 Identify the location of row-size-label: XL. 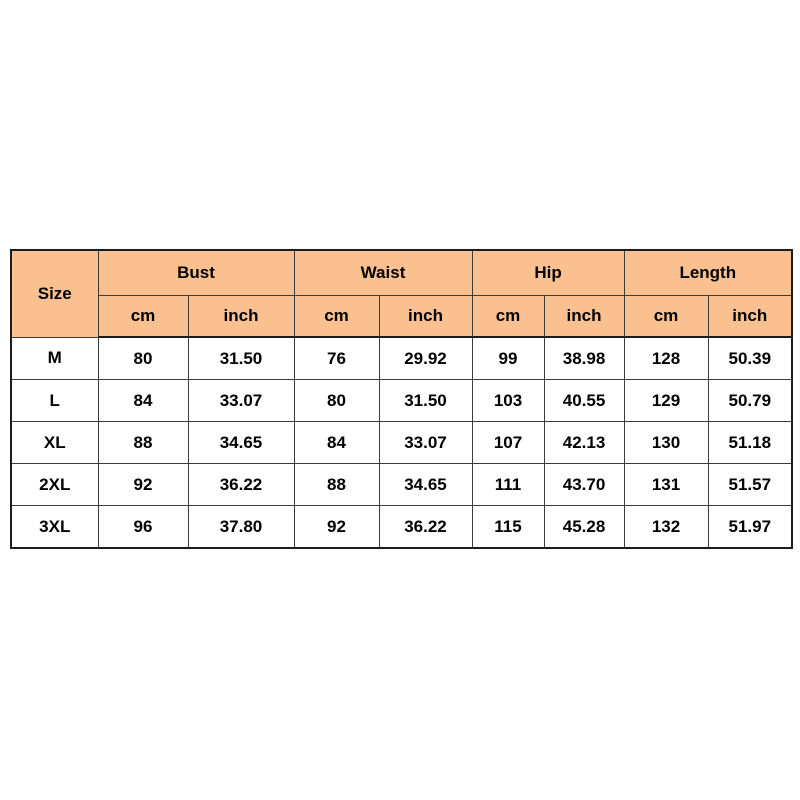
(54, 442).